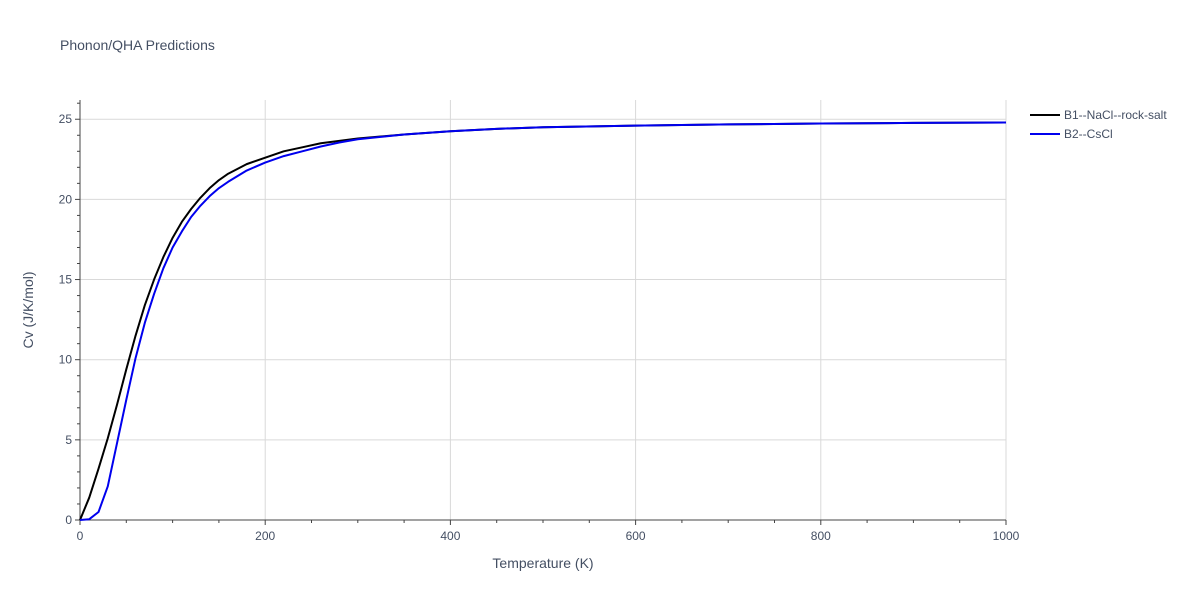 Image resolution: width=1200 pixels, height=600 pixels. What do you see at coordinates (137, 45) in the screenshot?
I see `chart-title: Phonon/QHA Predictions` at bounding box center [137, 45].